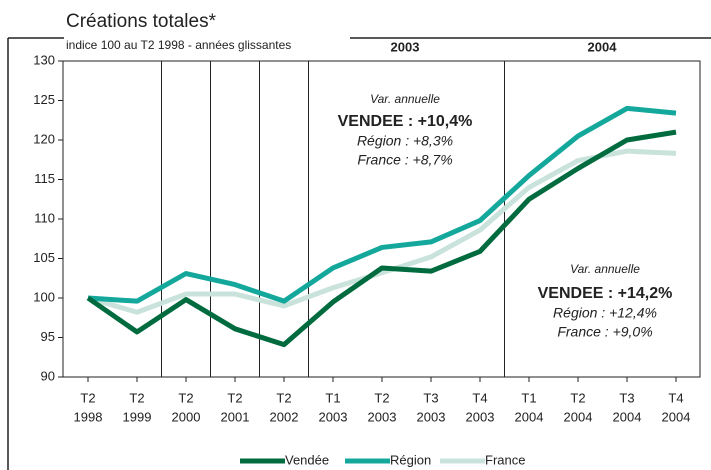  Describe the element at coordinates (88, 416) in the screenshot. I see `x-tick-label: 1998` at that location.